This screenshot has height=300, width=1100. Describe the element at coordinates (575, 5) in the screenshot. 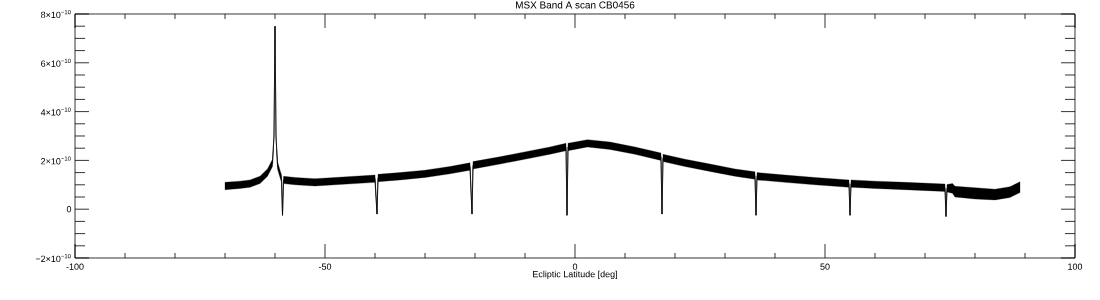

I see `chart-title: MSX Band A scan CB0456` at that location.